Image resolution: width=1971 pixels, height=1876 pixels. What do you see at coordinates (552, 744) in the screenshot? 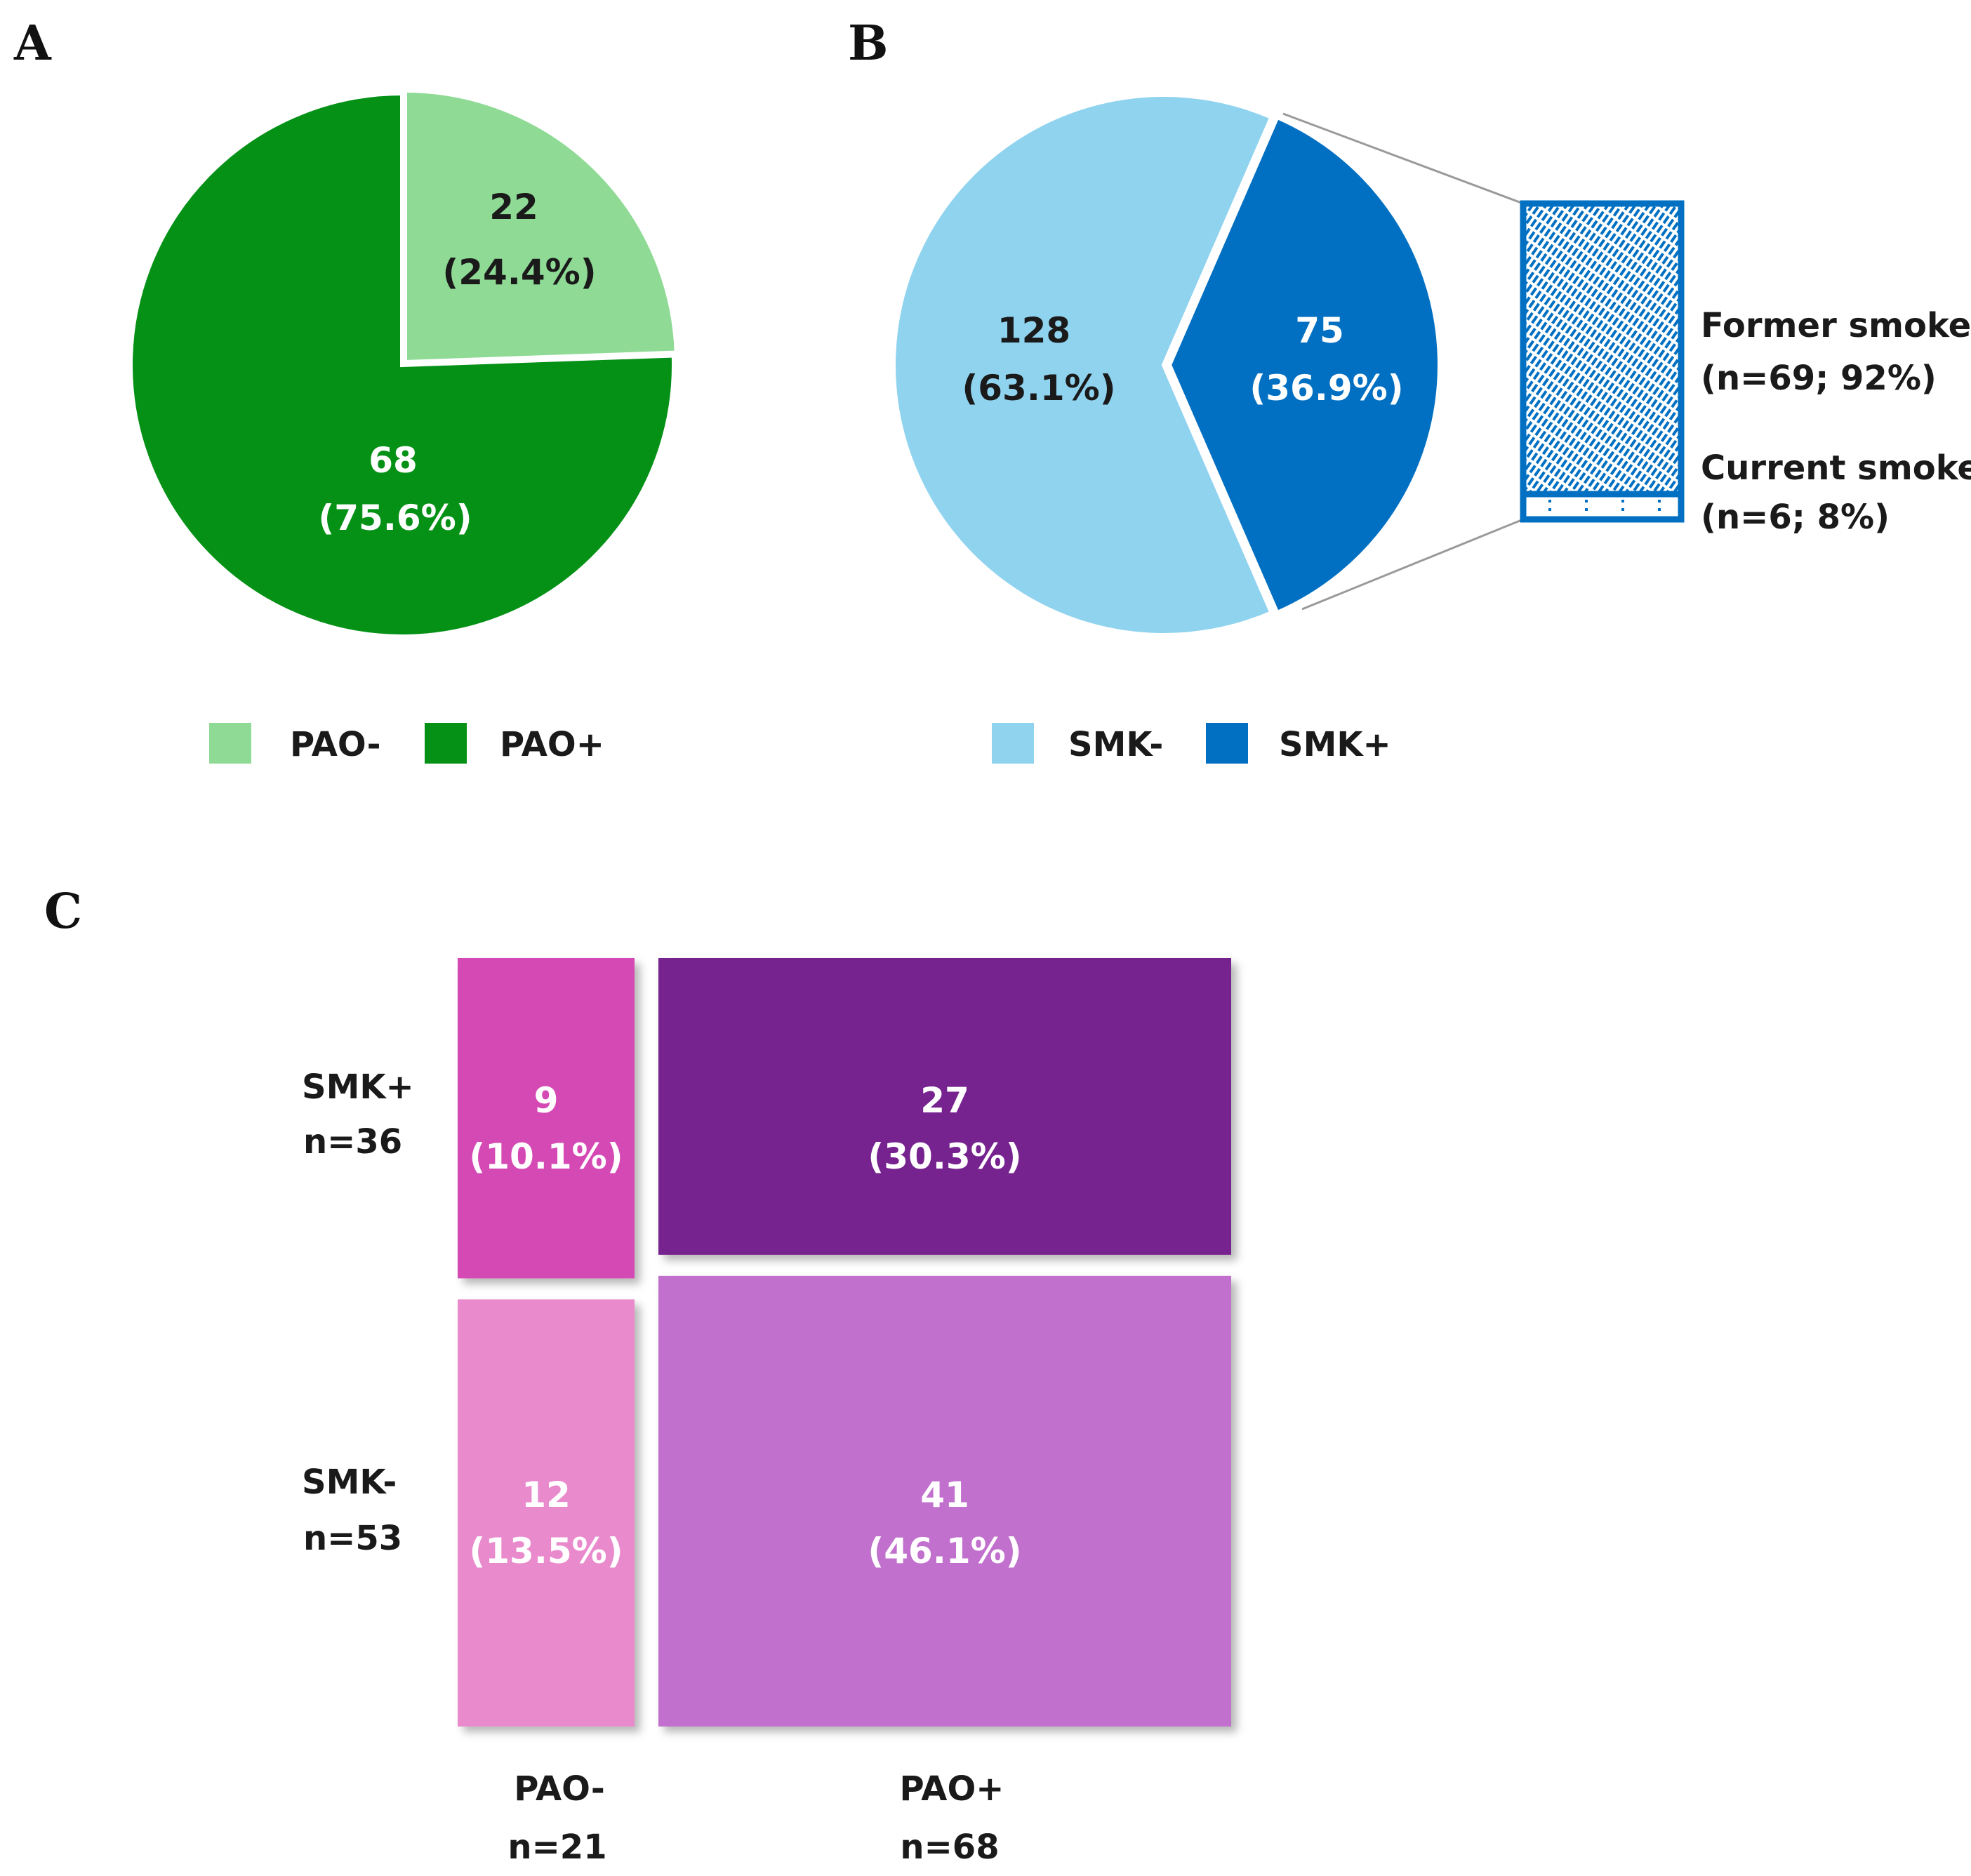
I see `legend-a-label-pao-pos: PAO+` at bounding box center [552, 744].